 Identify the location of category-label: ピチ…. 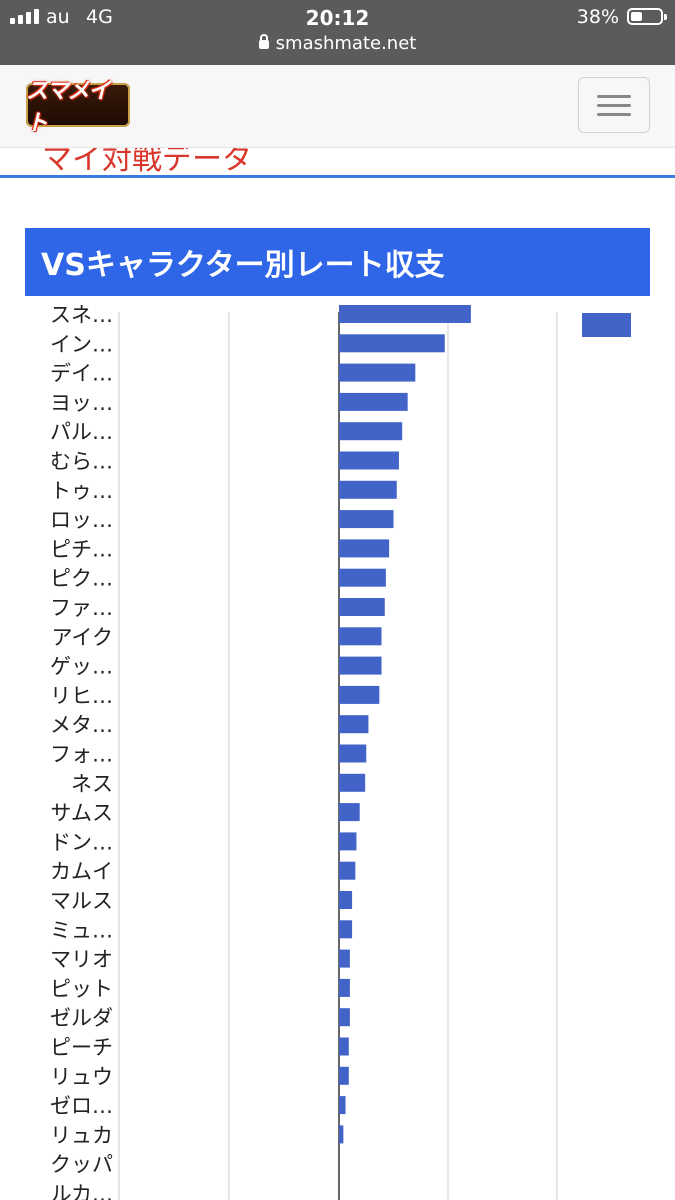
(81, 549).